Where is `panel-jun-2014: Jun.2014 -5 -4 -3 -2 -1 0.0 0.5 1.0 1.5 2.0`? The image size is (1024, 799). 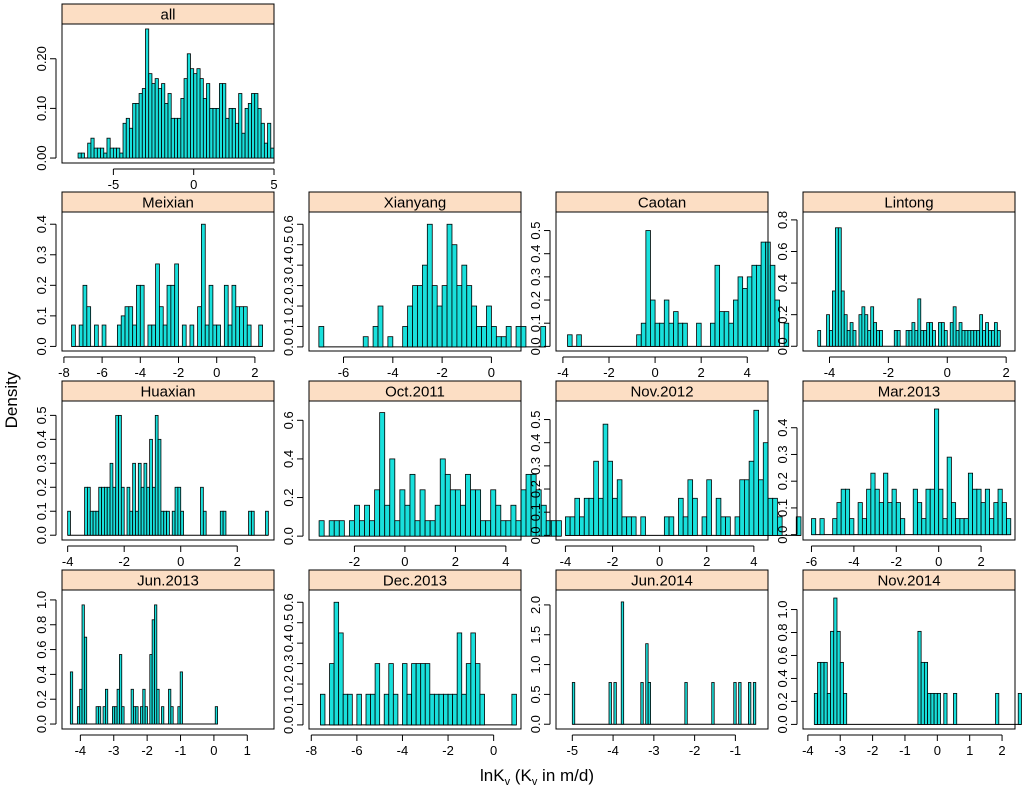
panel-jun-2014: Jun.2014 -5 -4 -3 -2 -1 0.0 0.5 1.0 1.5 2.0 is located at coordinates (648, 663).